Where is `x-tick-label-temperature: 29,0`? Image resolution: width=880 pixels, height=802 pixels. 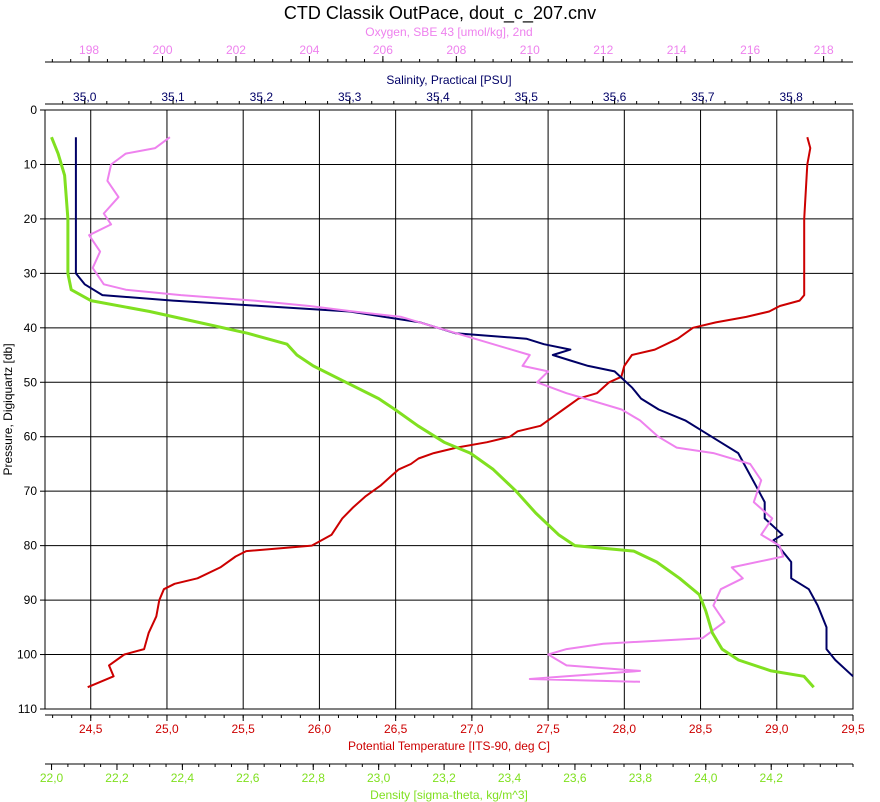 x-tick-label-temperature: 29,0 is located at coordinates (777, 729).